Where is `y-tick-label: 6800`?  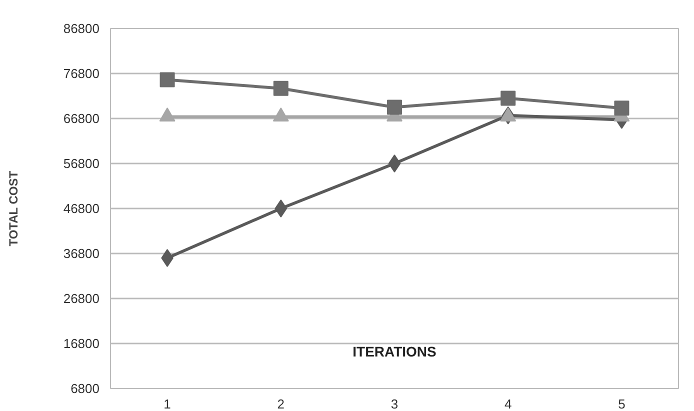
y-tick-label: 6800 is located at coordinates (85, 388).